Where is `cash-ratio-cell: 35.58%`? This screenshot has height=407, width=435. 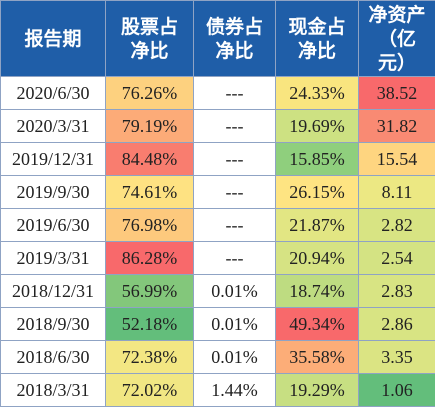 cash-ratio-cell: 35.58% is located at coordinates (317, 357).